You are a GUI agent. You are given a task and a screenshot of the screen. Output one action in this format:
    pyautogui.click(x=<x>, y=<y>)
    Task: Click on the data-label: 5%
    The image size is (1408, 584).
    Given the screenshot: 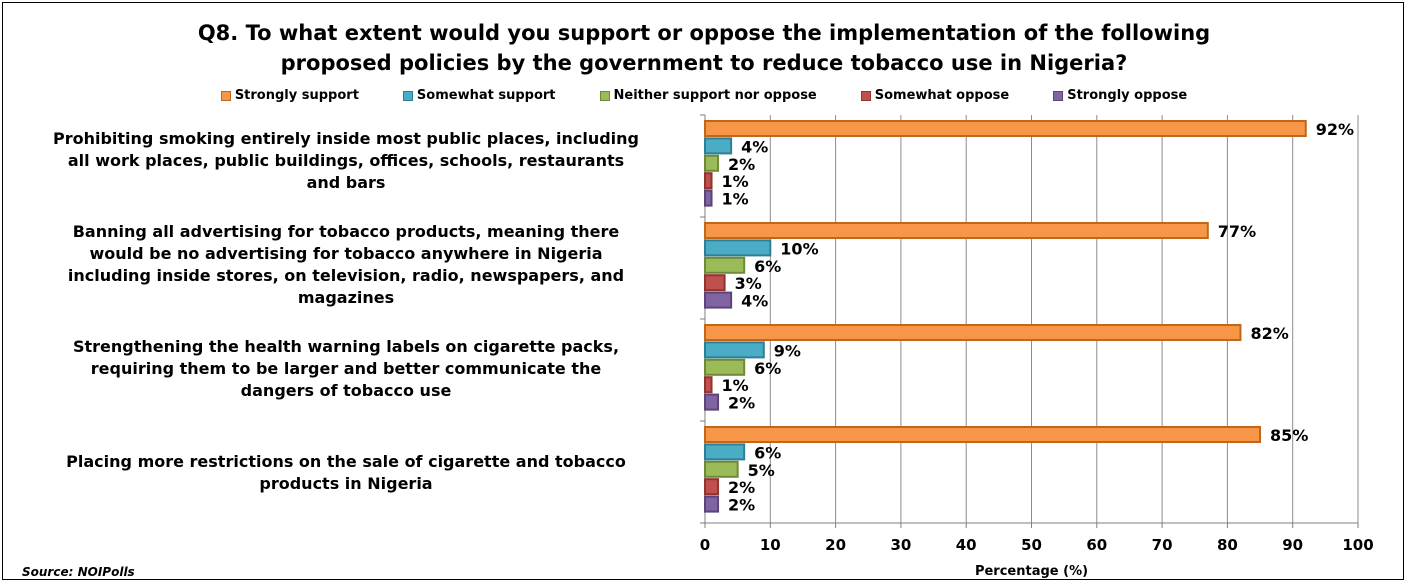 What is the action you would take?
    pyautogui.click(x=761, y=470)
    